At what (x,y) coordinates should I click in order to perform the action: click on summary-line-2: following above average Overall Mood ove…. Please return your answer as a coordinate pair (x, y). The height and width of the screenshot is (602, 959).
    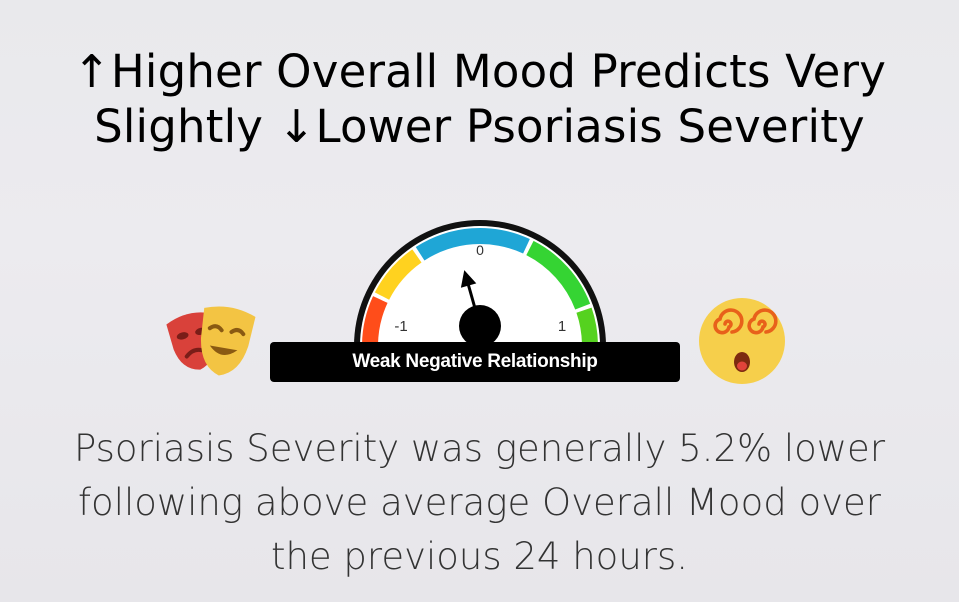
    Looking at the image, I should click on (479, 502).